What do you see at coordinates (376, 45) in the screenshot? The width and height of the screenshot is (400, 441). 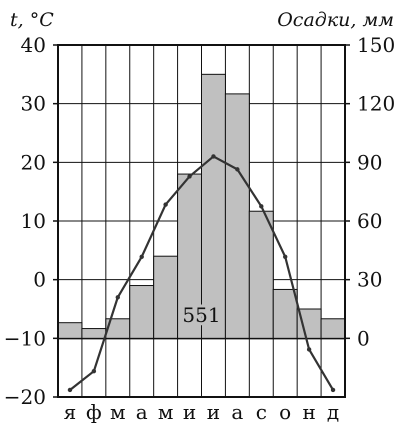 I see `right-axis-tick-label: 150` at bounding box center [376, 45].